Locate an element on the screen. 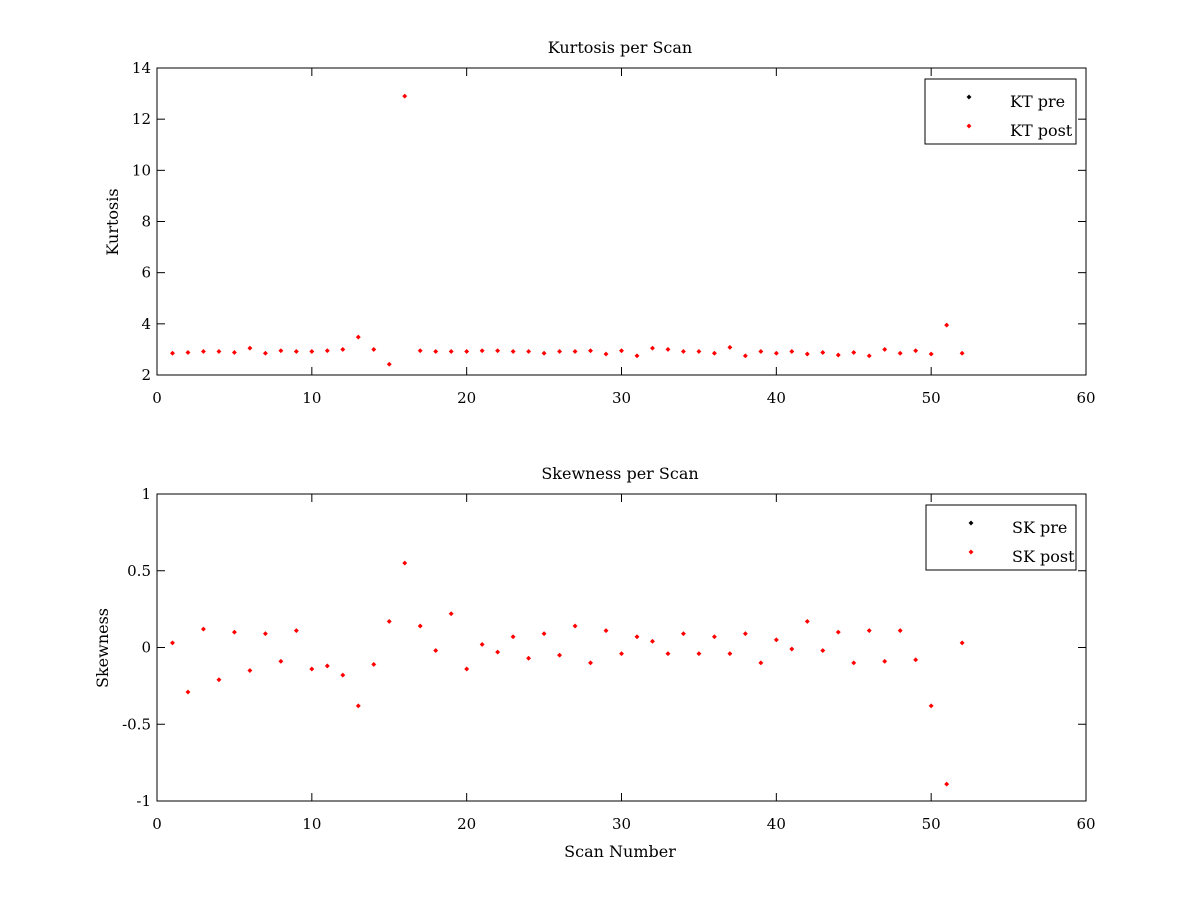  x-axis-label: Scan Number is located at coordinates (620, 851).